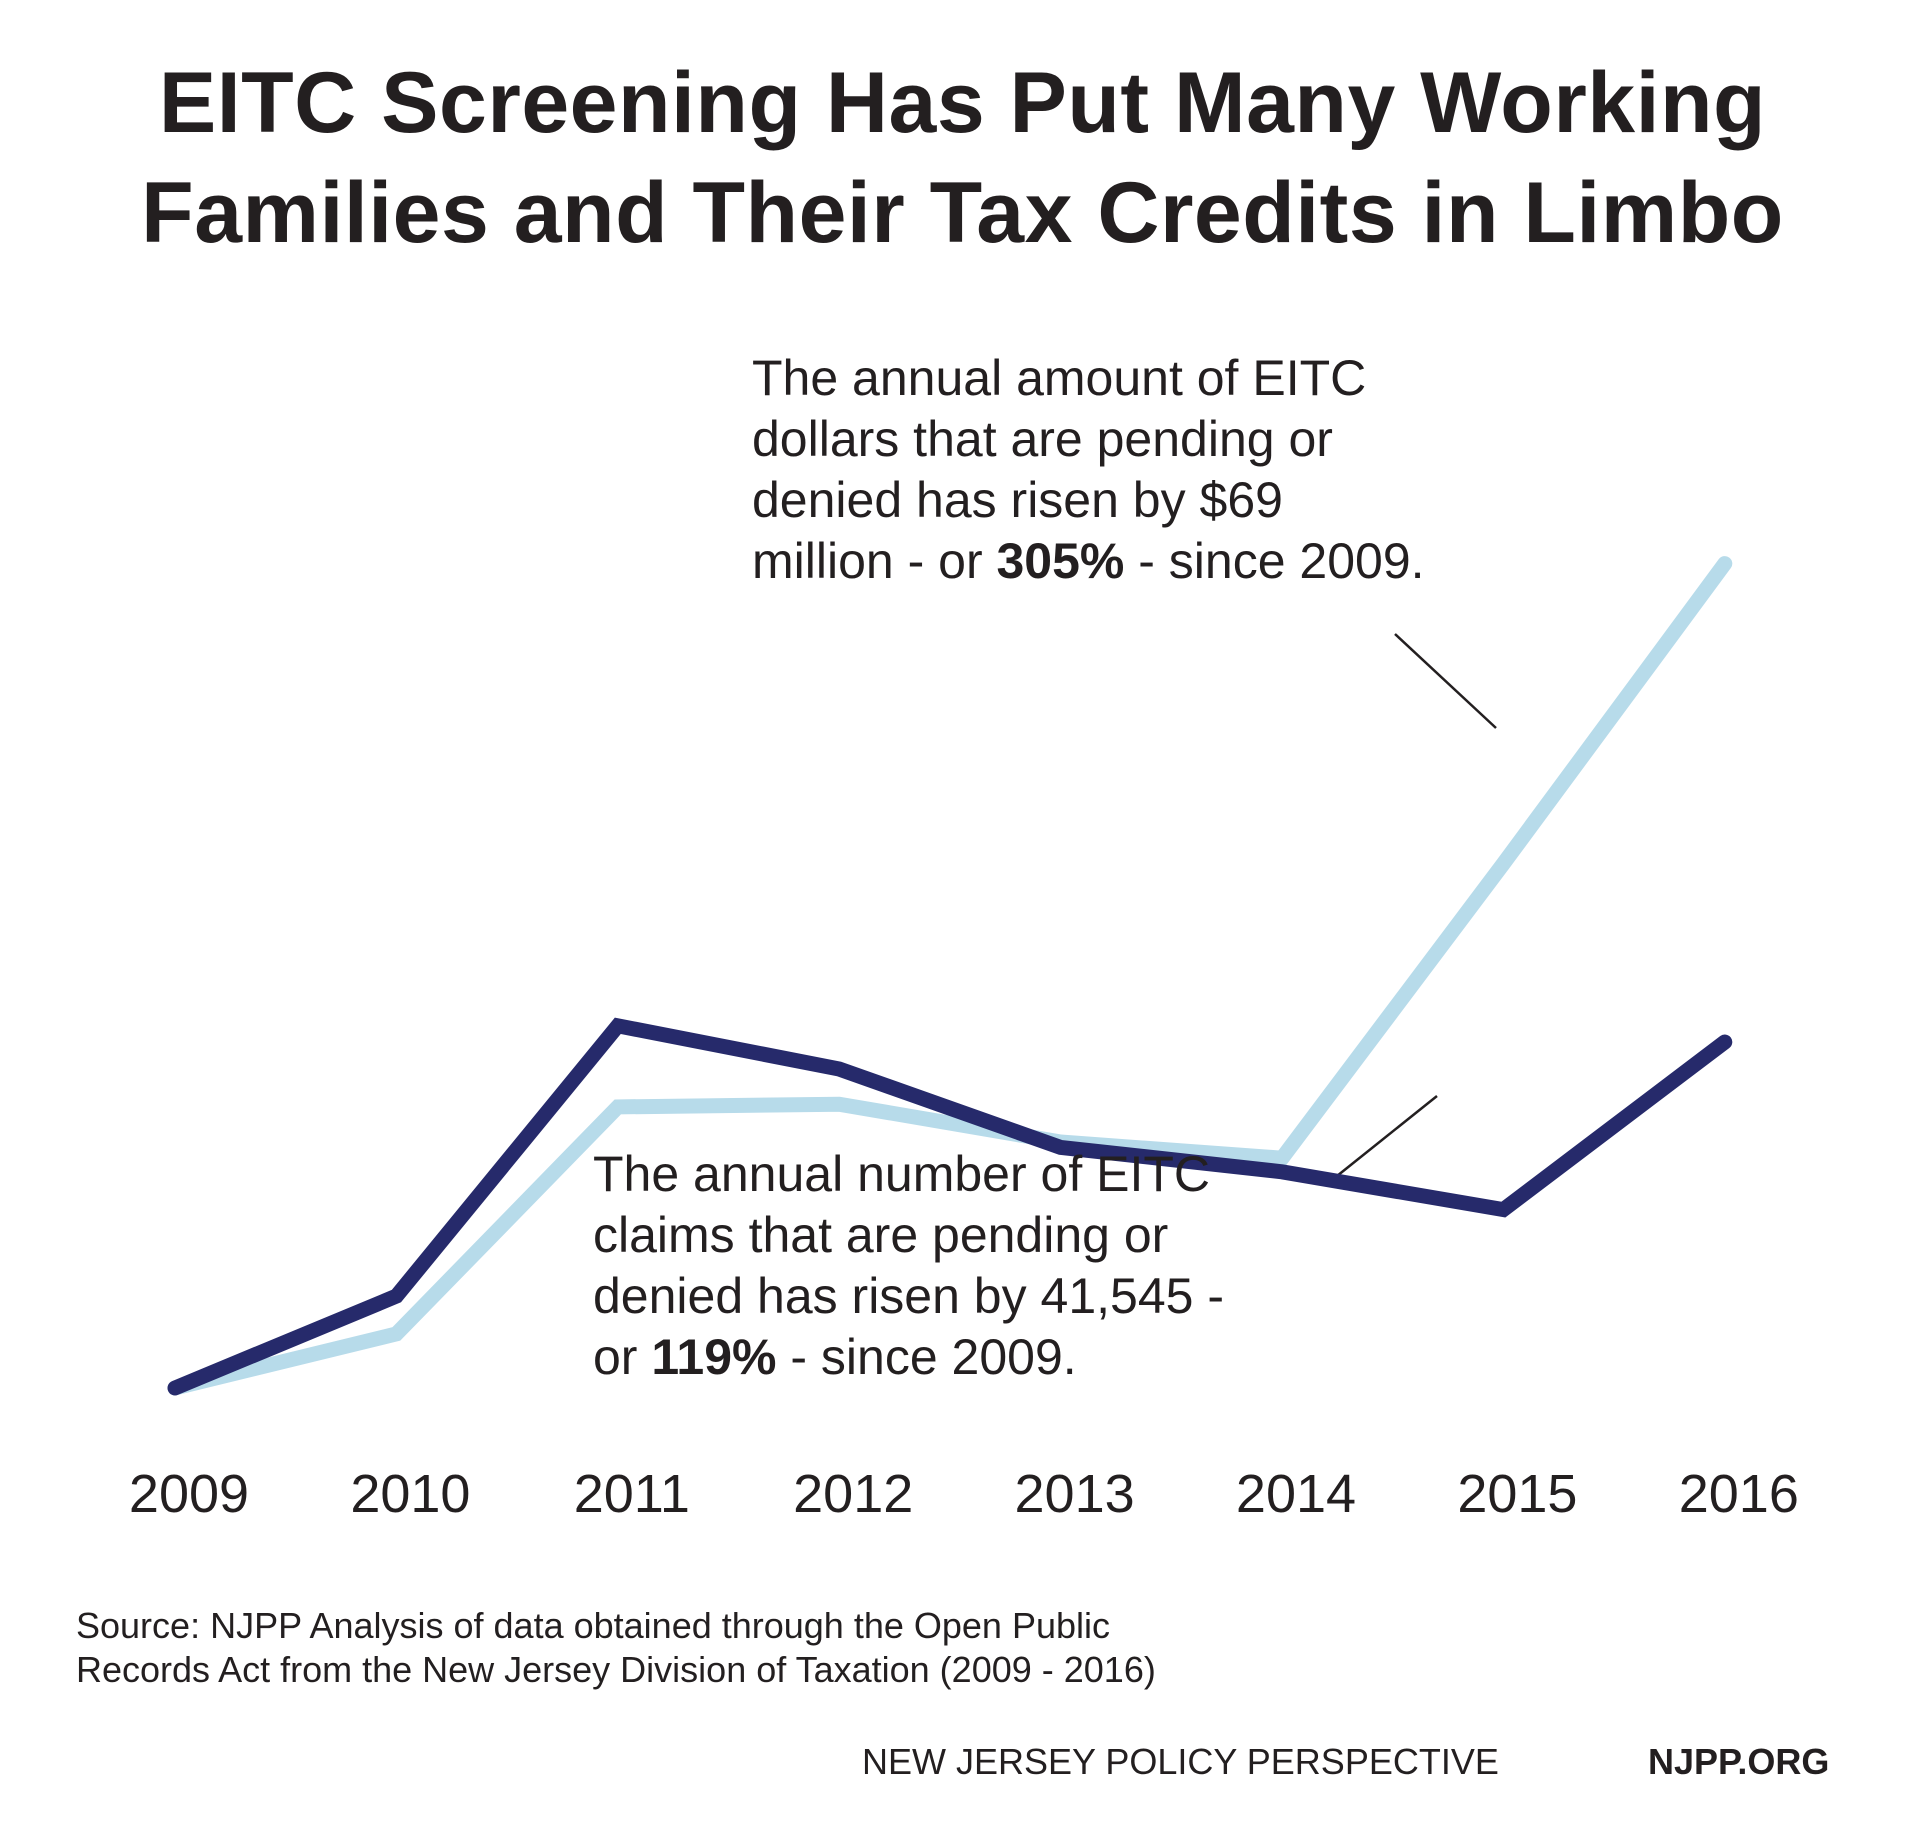 The height and width of the screenshot is (1829, 1925). Describe the element at coordinates (926, 1357) in the screenshot. I see `annotation-claims-text-post: - since 2009.` at that location.